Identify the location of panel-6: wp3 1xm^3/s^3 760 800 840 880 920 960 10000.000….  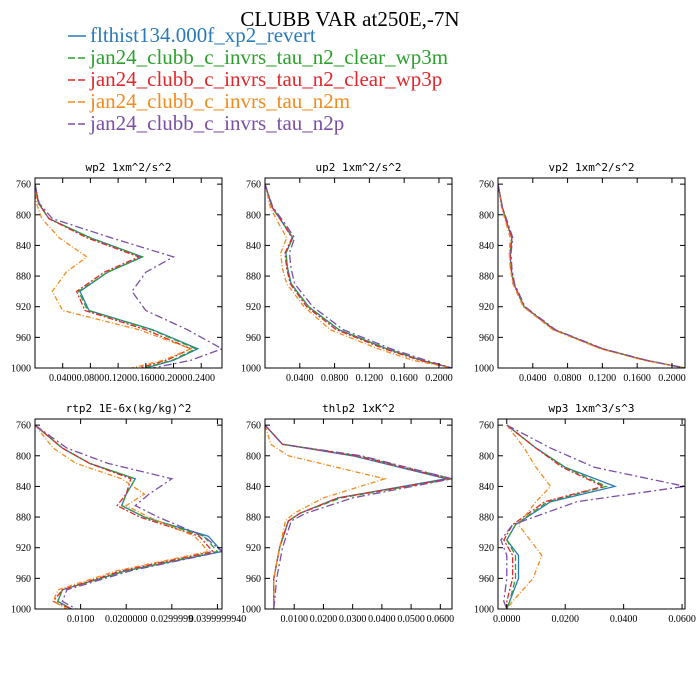
(585, 513).